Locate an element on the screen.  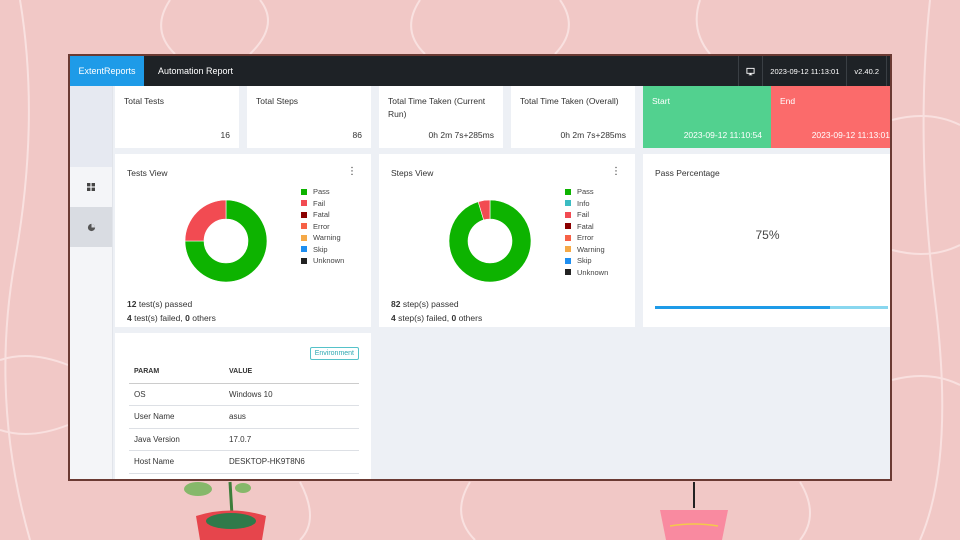
legend-item-info: Info is located at coordinates (586, 204).